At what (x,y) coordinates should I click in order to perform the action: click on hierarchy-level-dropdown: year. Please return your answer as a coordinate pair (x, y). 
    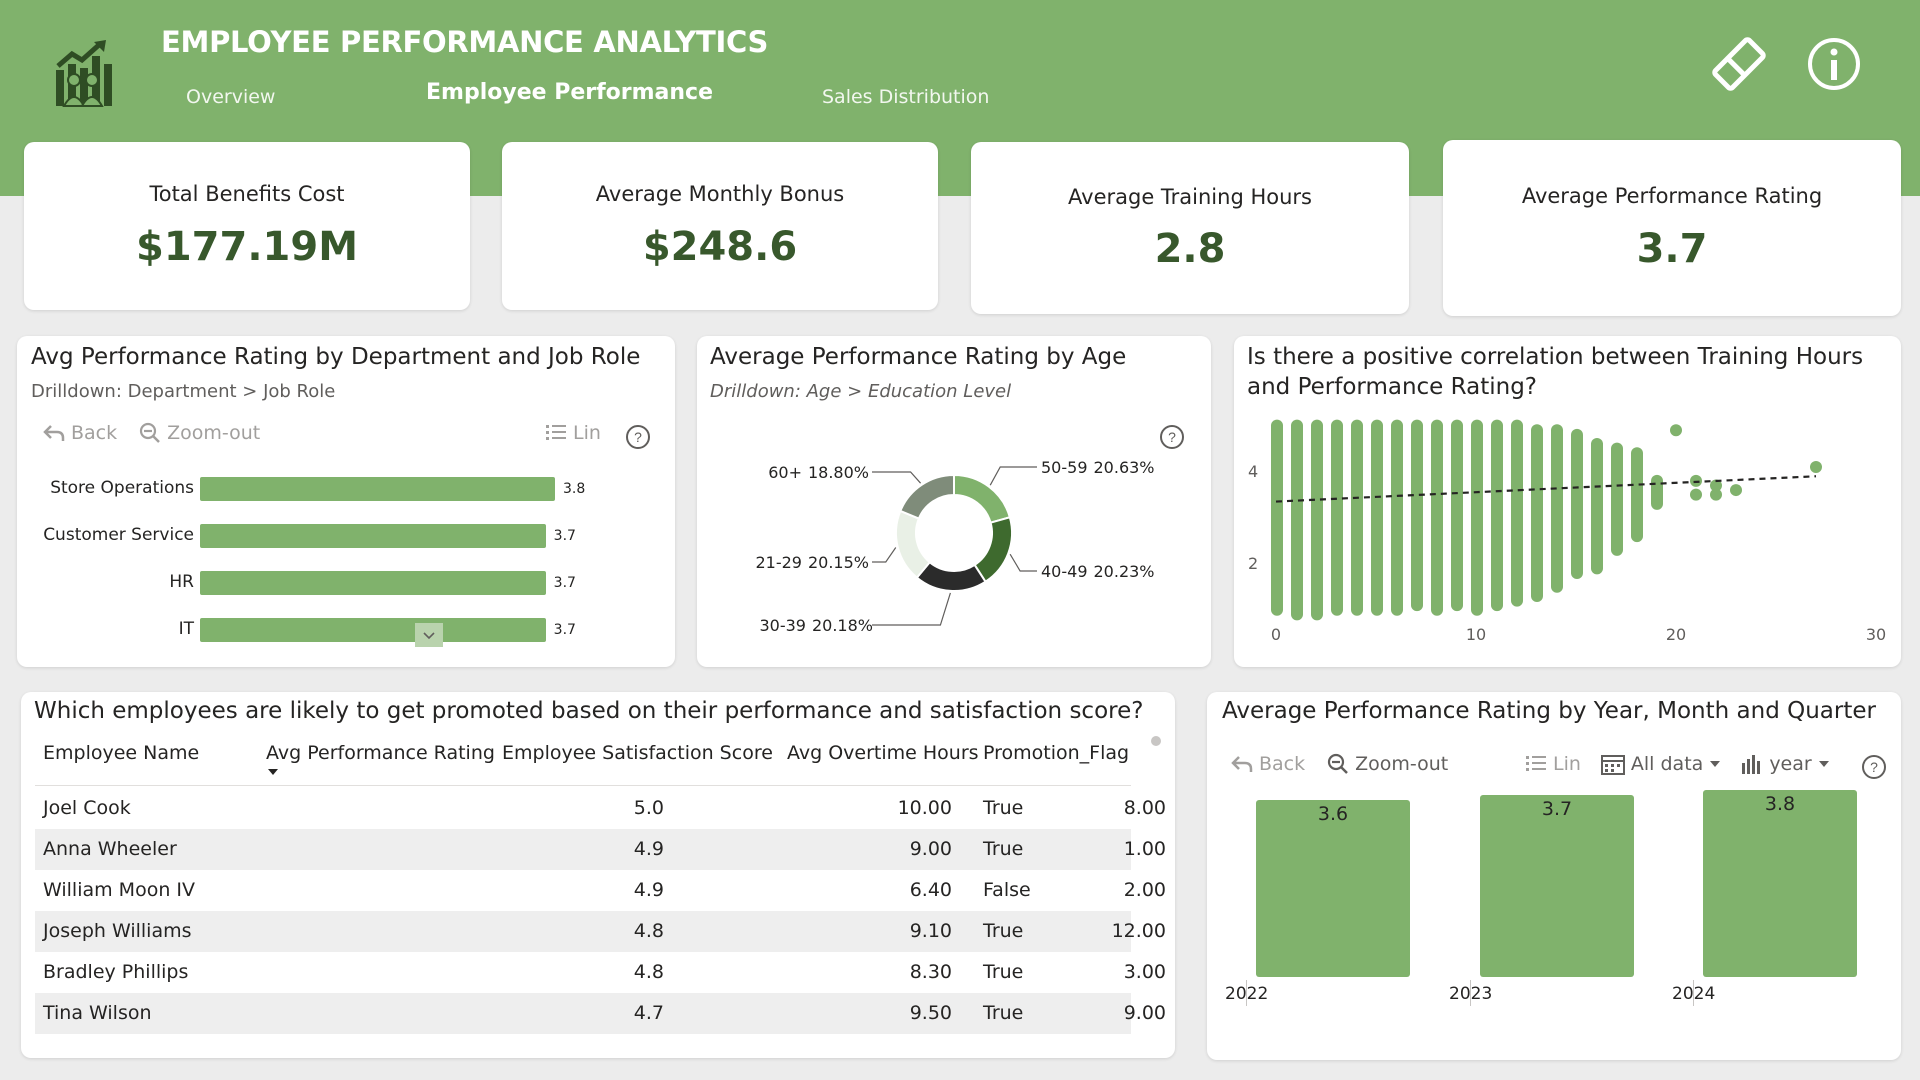
    Looking at the image, I should click on (1785, 764).